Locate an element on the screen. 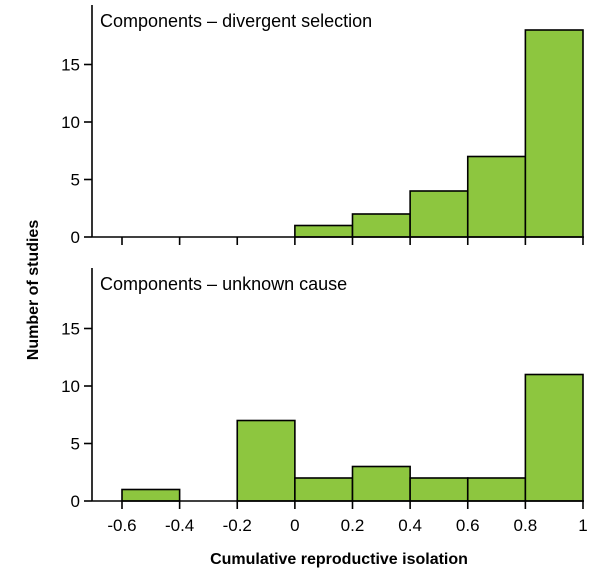  x-tick-label: 0.8 is located at coordinates (526, 525).